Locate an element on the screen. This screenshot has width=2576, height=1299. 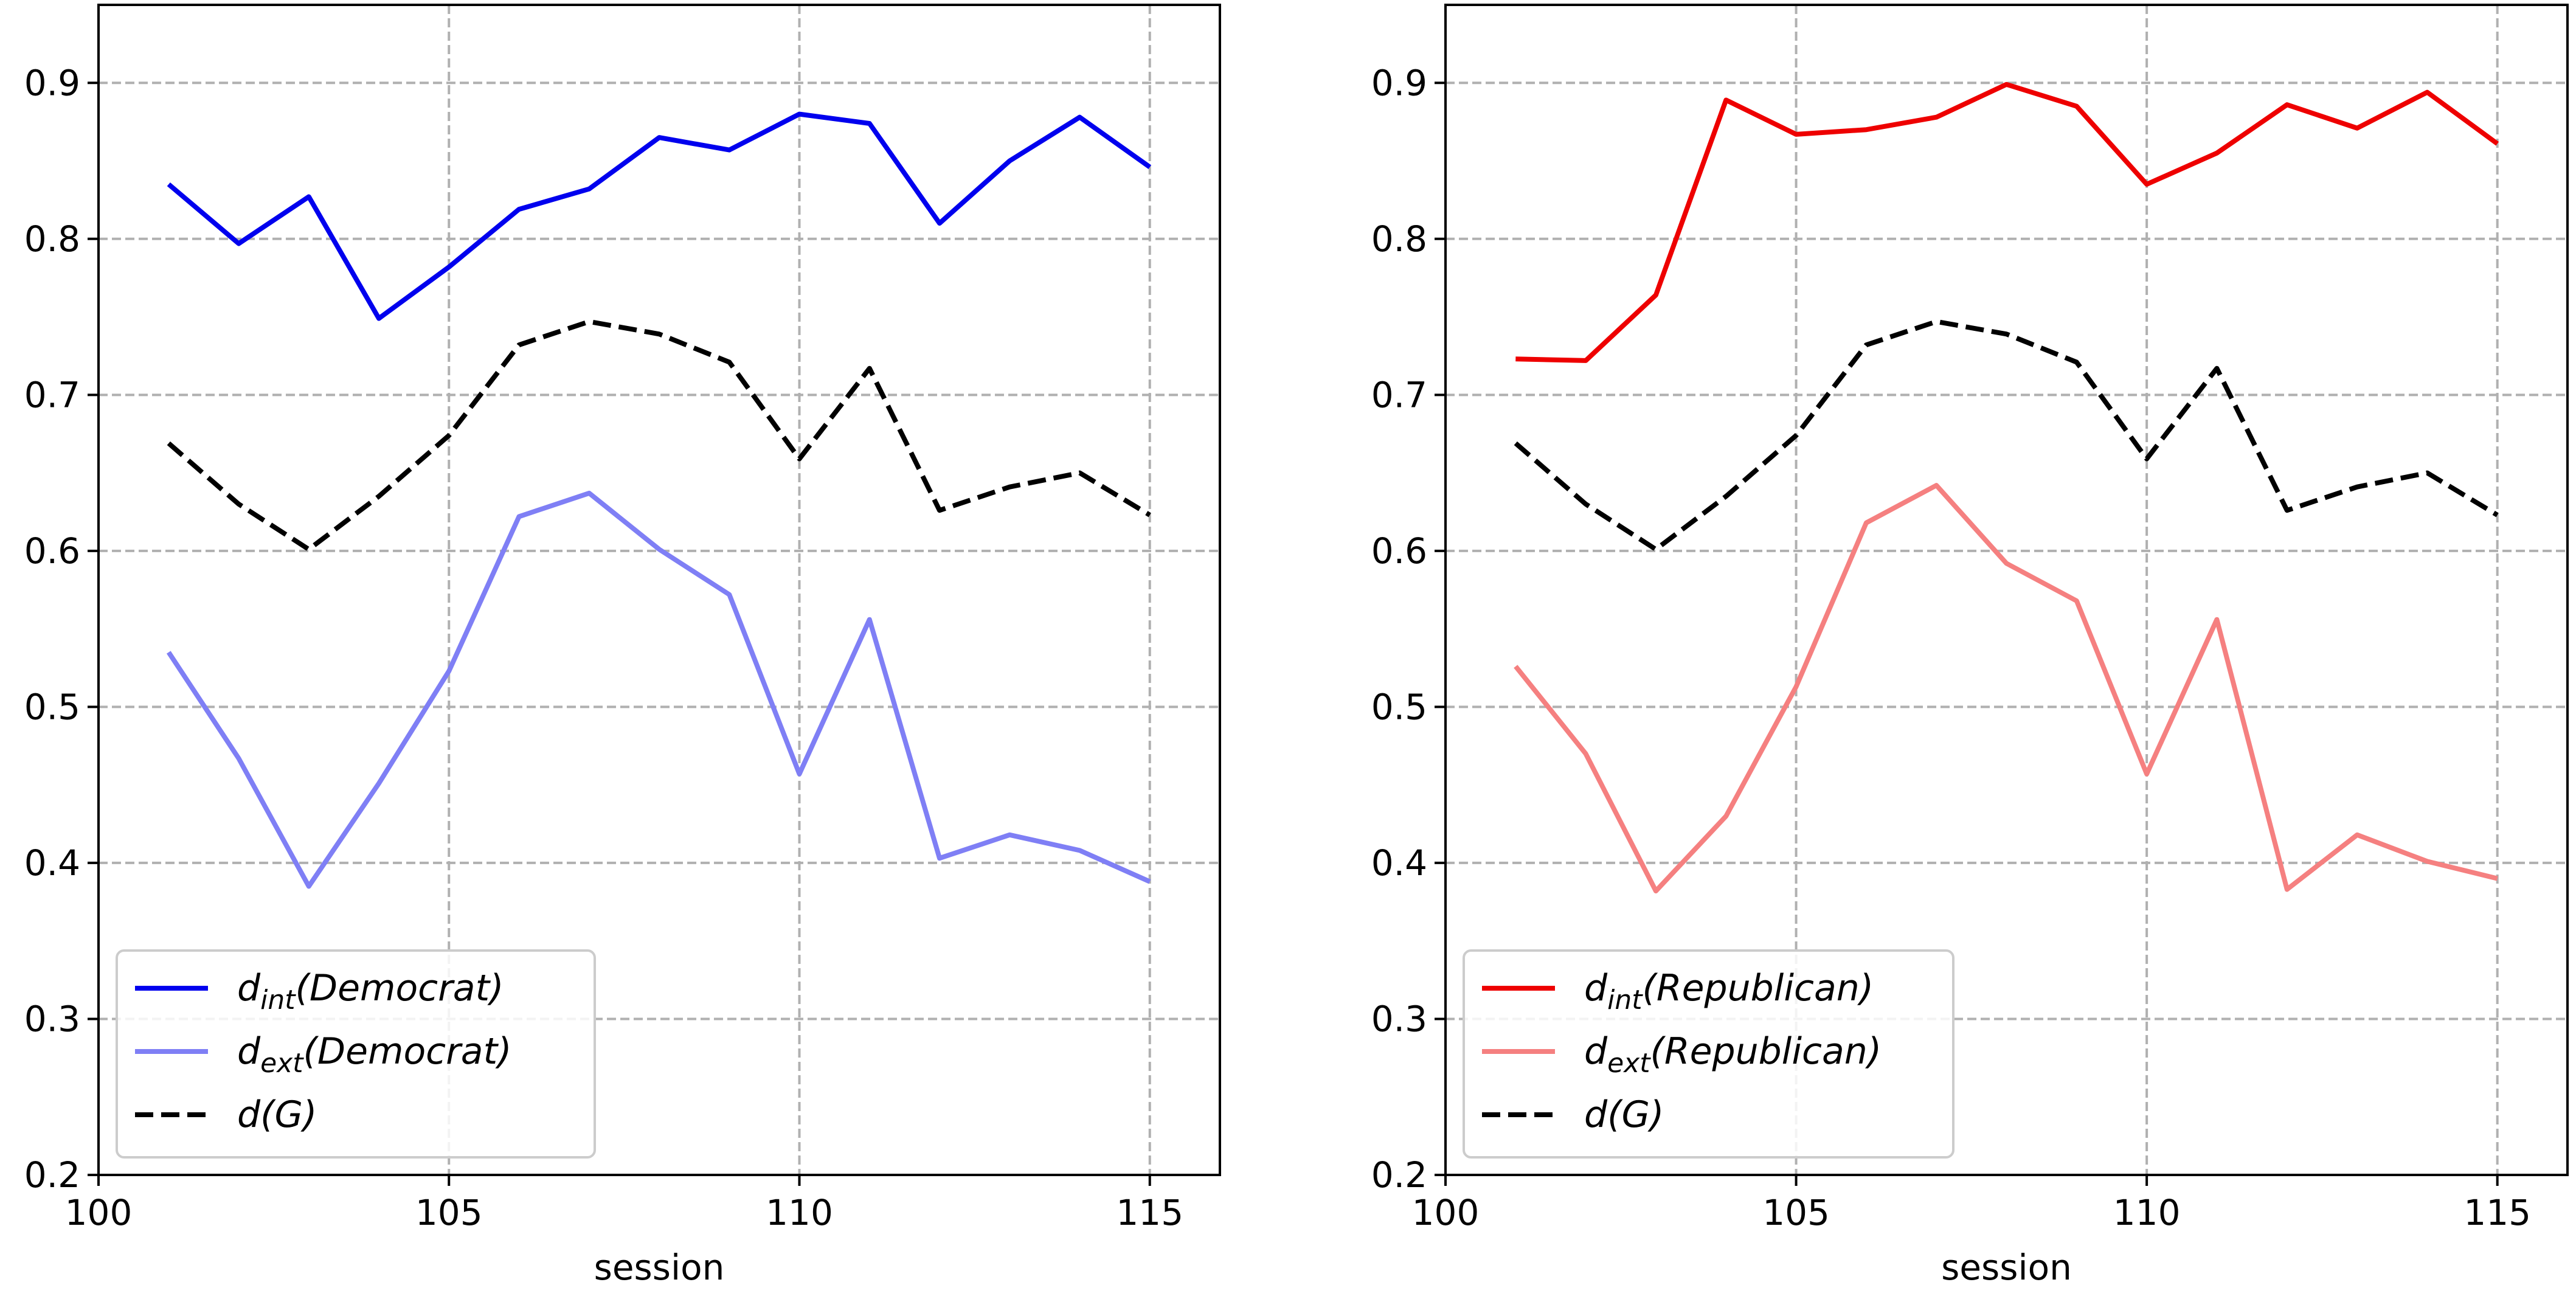
legend-label: dext(Republican) is located at coordinates (1733, 1054).